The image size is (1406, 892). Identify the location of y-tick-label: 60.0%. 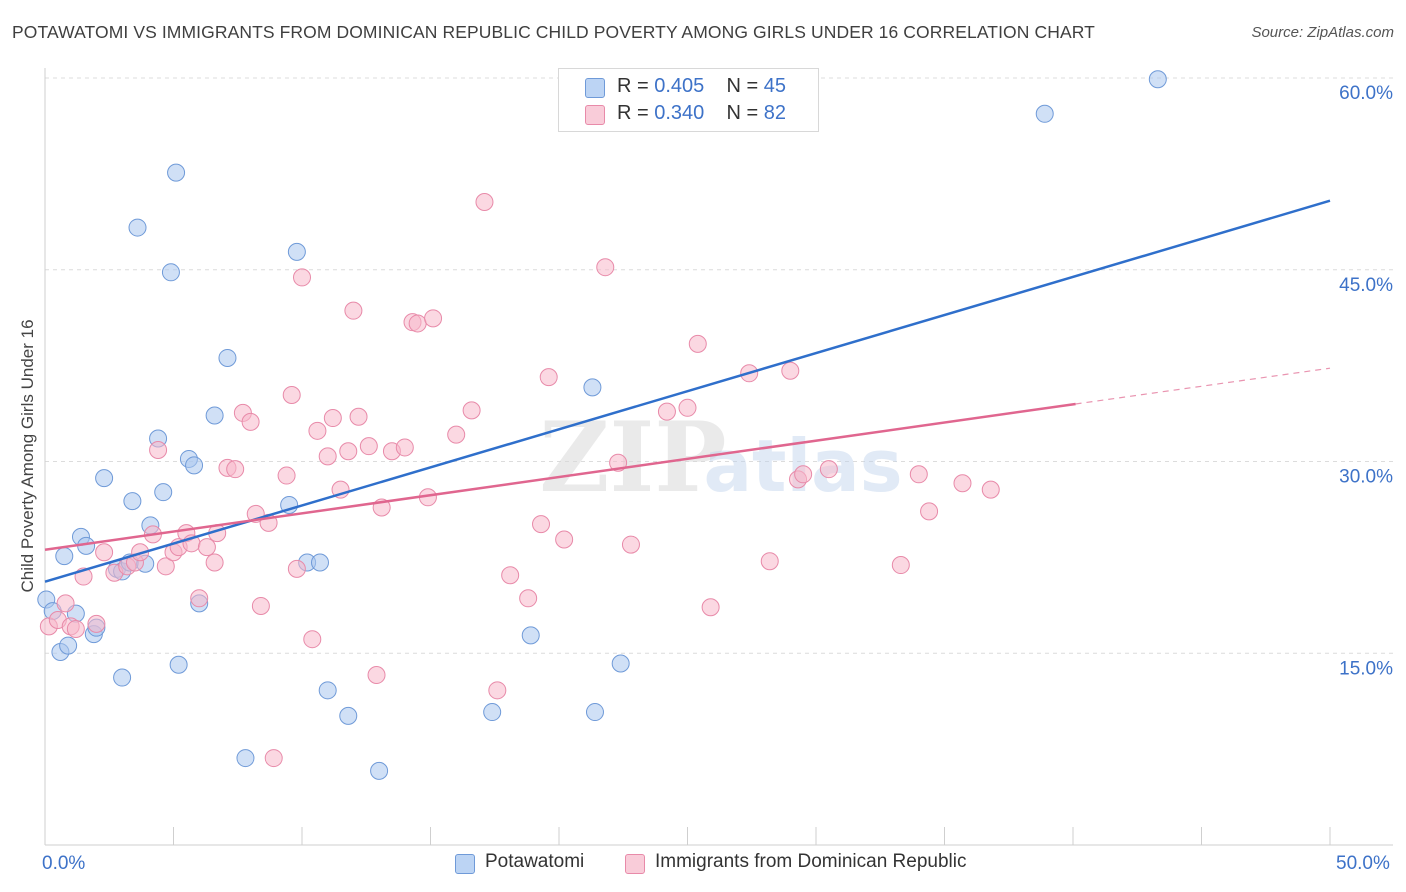
(1366, 93).